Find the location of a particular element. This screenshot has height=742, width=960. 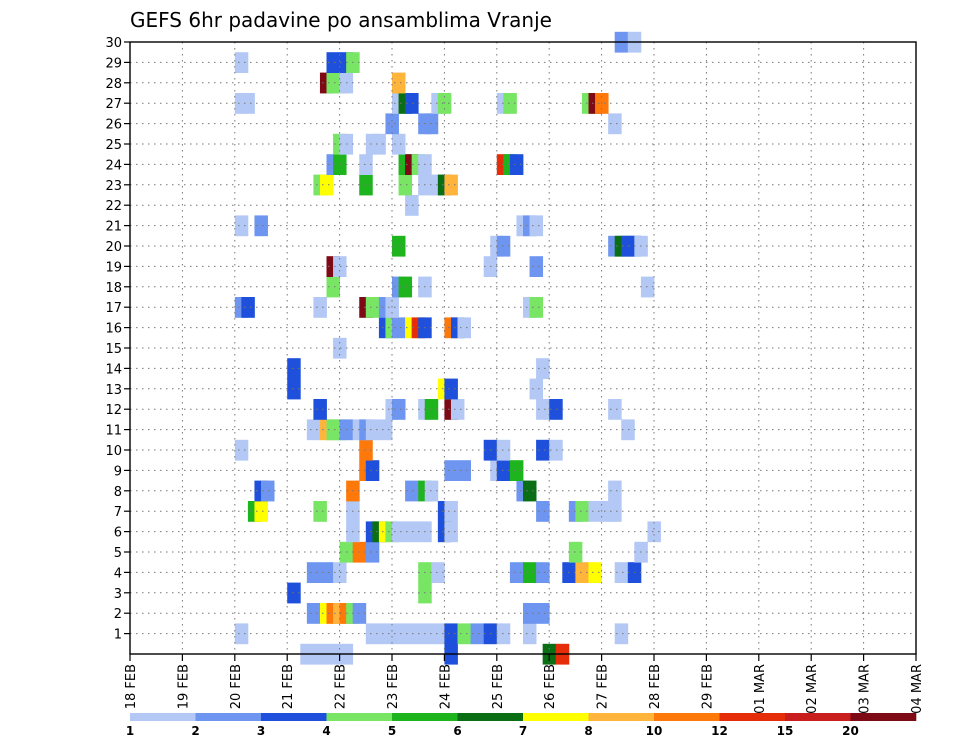

x-tick-label: 21 FEB is located at coordinates (288, 686).